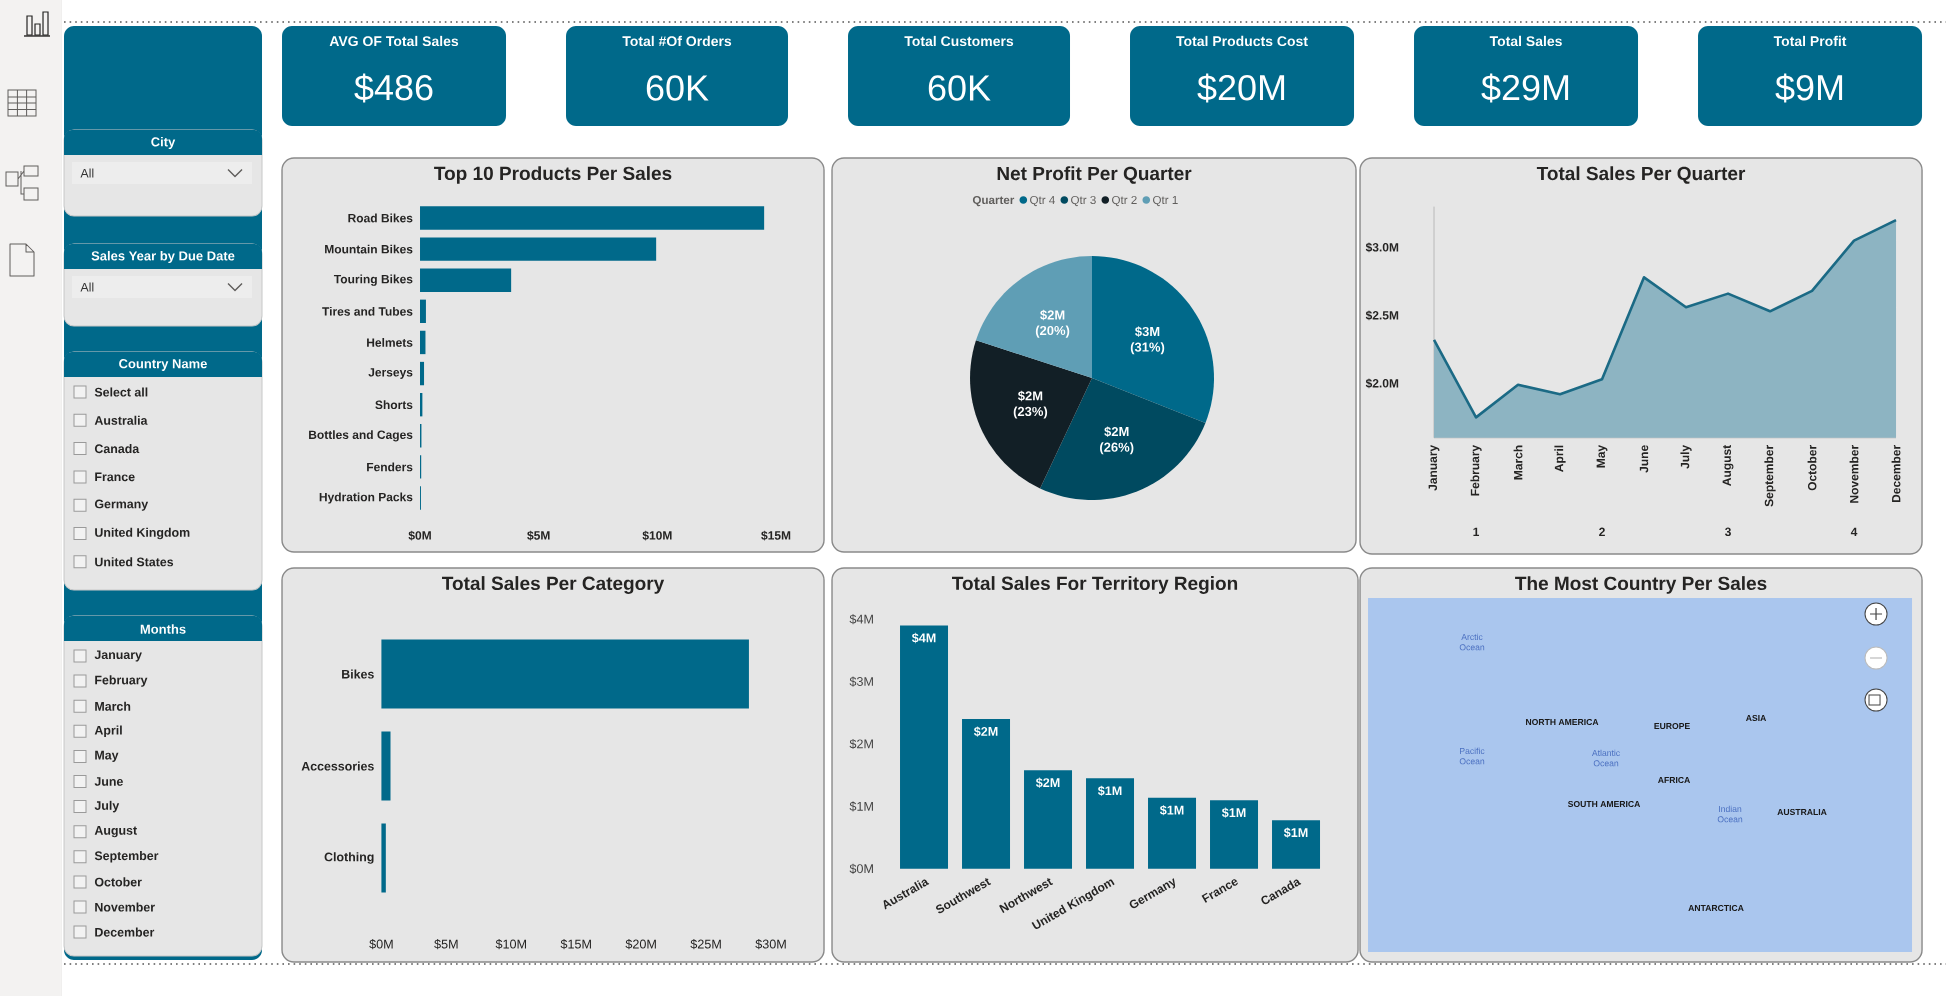 This screenshot has height=996, width=1946. What do you see at coordinates (553, 175) in the screenshot?
I see `chart-title: Top 10 Products Per Sales` at bounding box center [553, 175].